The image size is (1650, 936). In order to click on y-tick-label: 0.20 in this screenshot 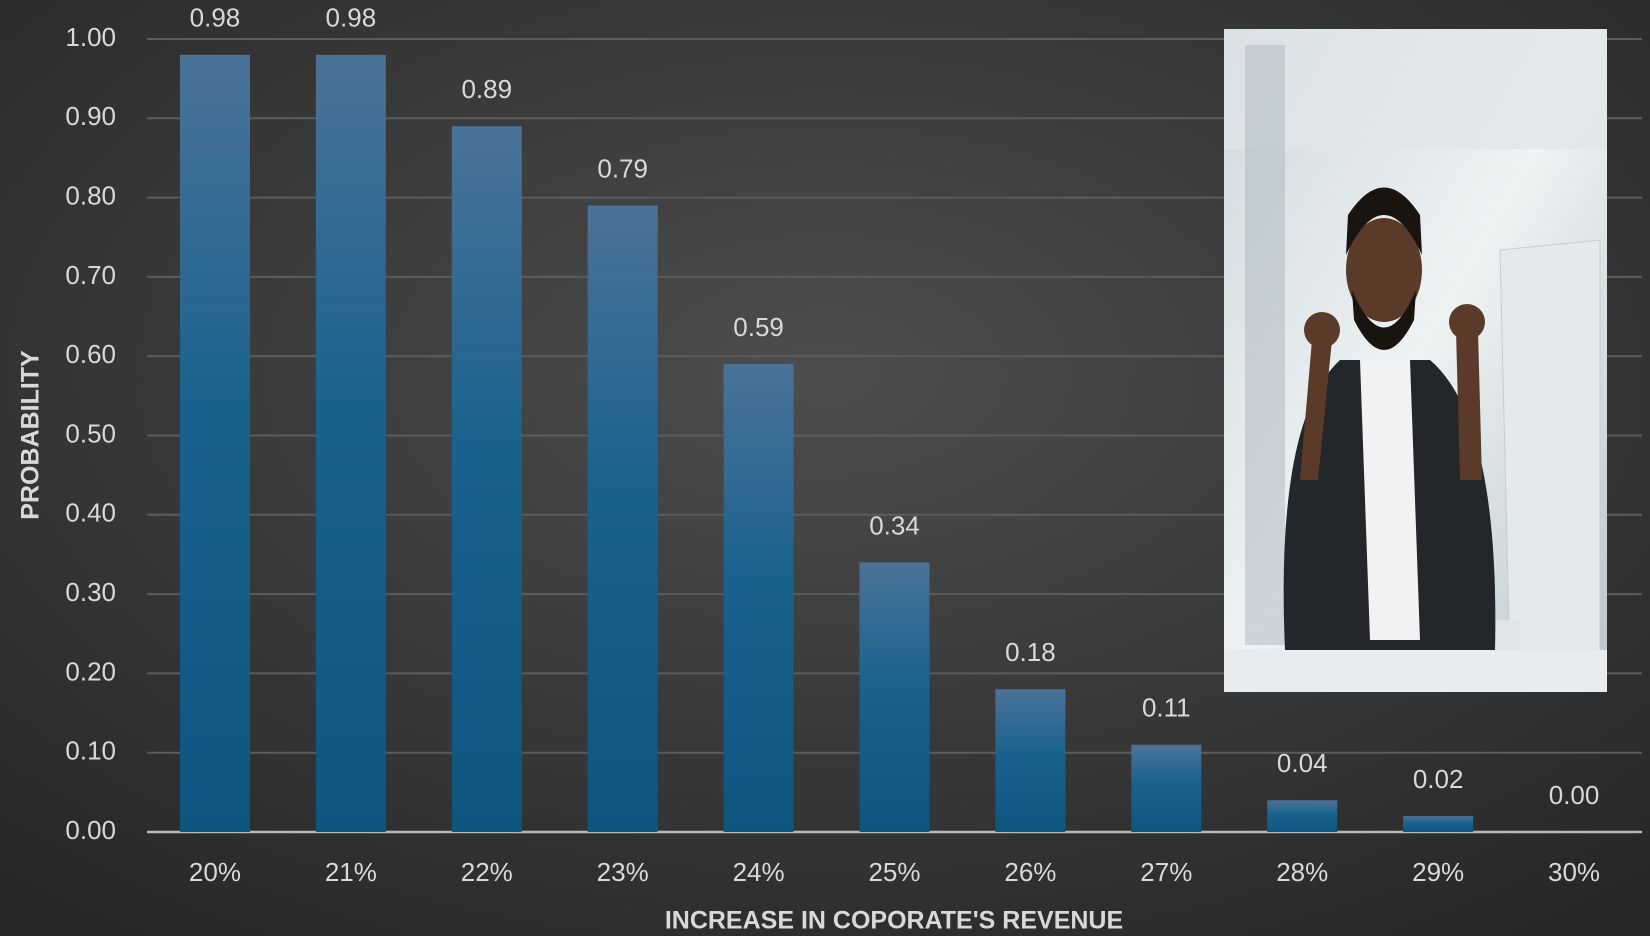, I will do `click(90, 671)`.